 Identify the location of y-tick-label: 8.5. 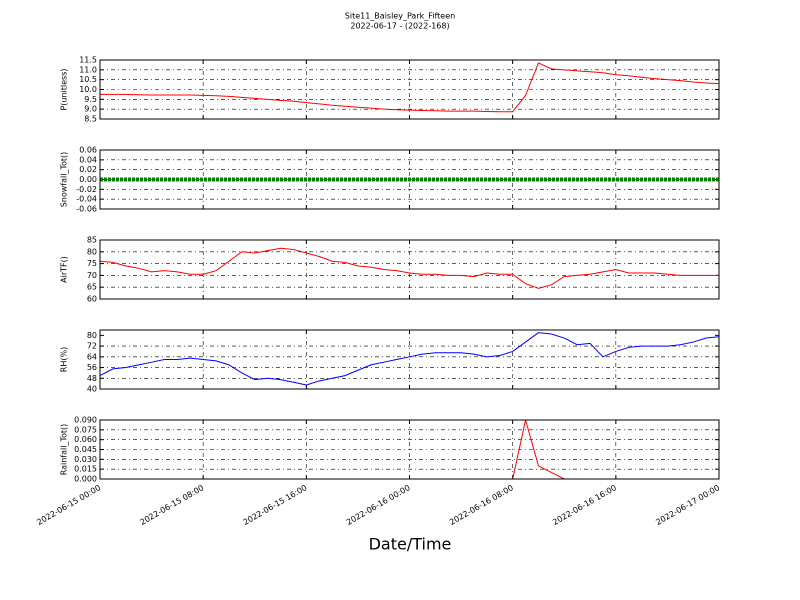
(90, 119).